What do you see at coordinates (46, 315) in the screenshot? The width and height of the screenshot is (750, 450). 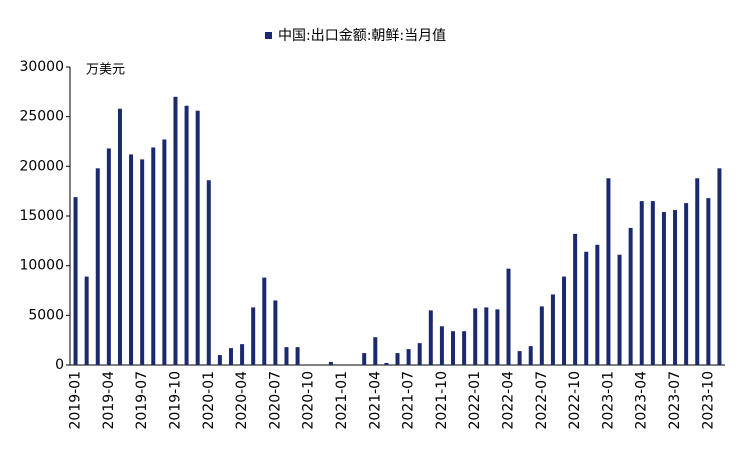 I see `y-tick-label: 5000` at bounding box center [46, 315].